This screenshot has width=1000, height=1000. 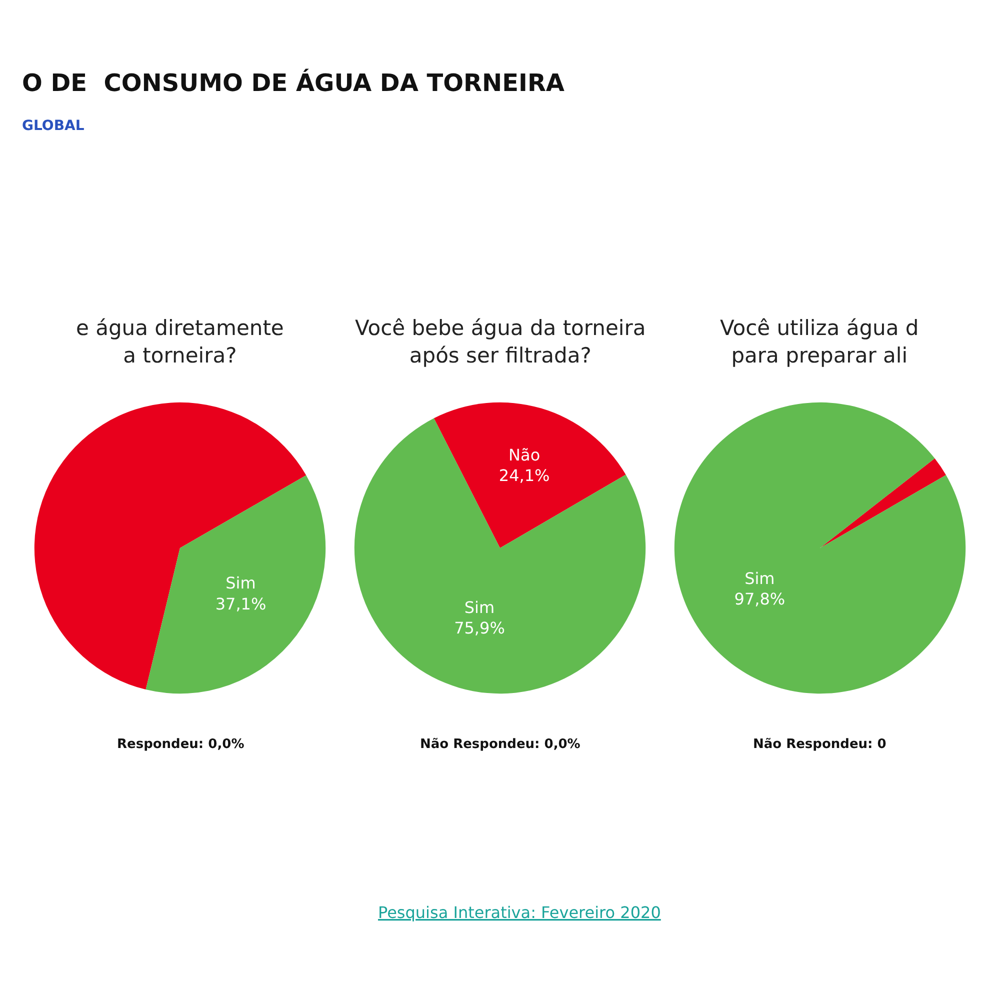 What do you see at coordinates (500, 744) in the screenshot?
I see `text: Não Respondeu: 0,0%` at bounding box center [500, 744].